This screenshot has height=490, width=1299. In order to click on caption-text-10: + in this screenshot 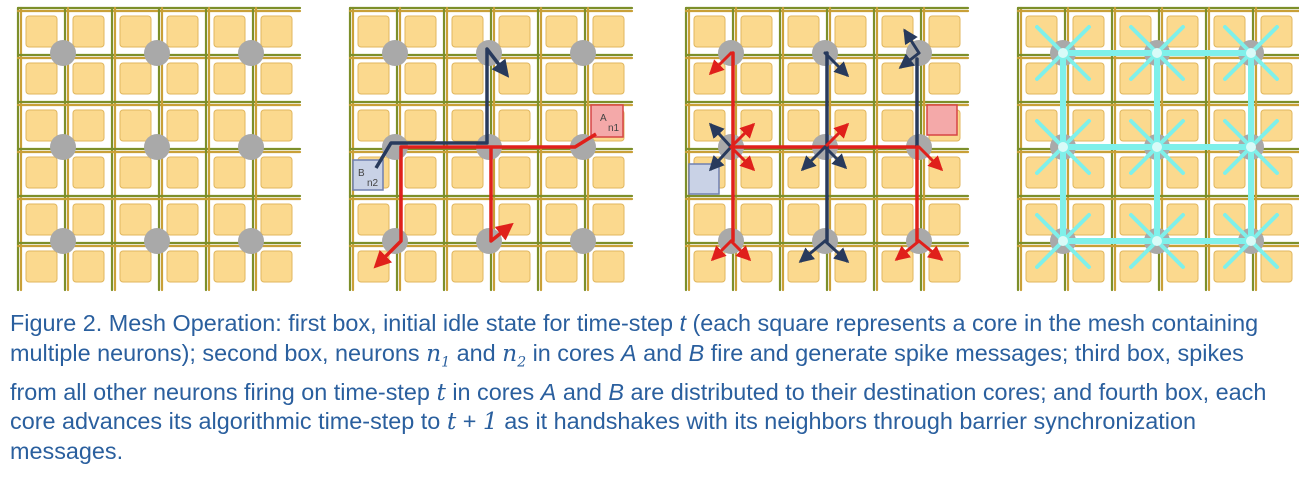, I will do `click(469, 421)`.